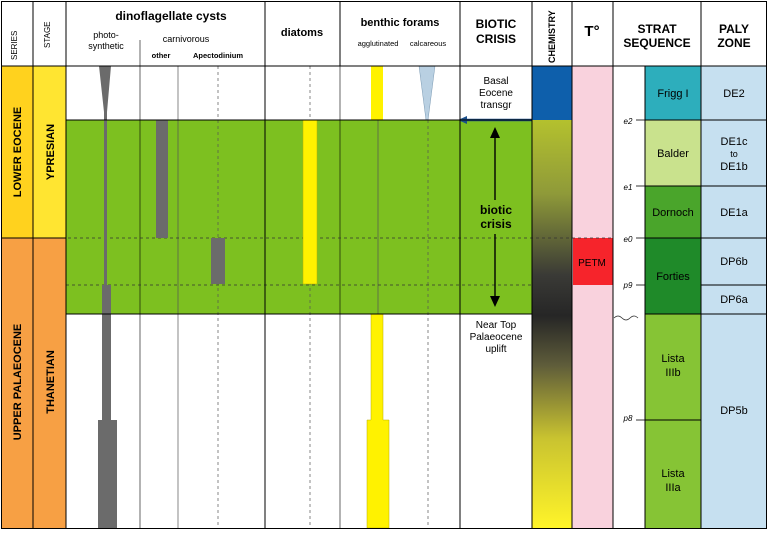 This screenshot has height=535, width=768. Describe the element at coordinates (162, 179) in the screenshot. I see `other-carnivorous-bar` at that location.